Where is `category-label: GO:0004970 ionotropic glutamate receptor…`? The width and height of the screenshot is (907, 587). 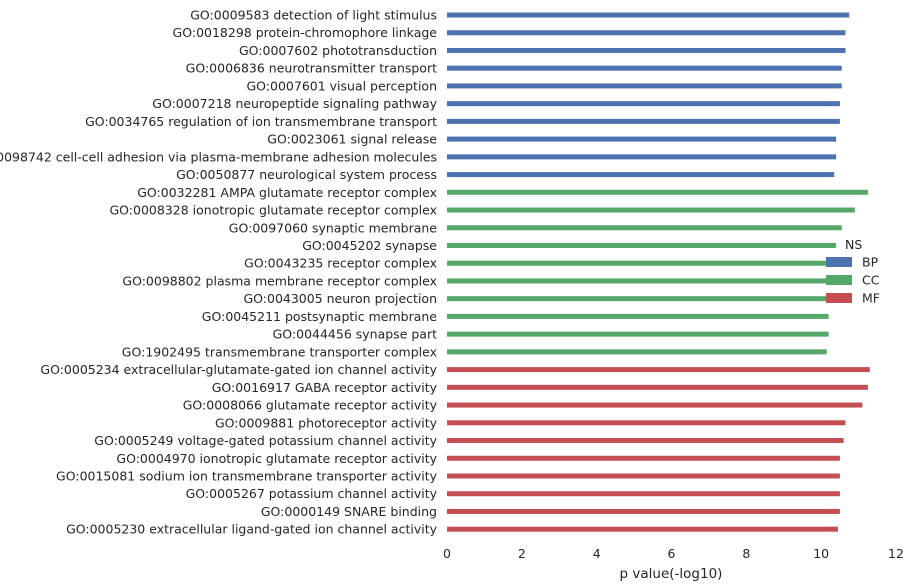 category-label: GO:0004970 ionotropic glutamate receptor… is located at coordinates (276, 458).